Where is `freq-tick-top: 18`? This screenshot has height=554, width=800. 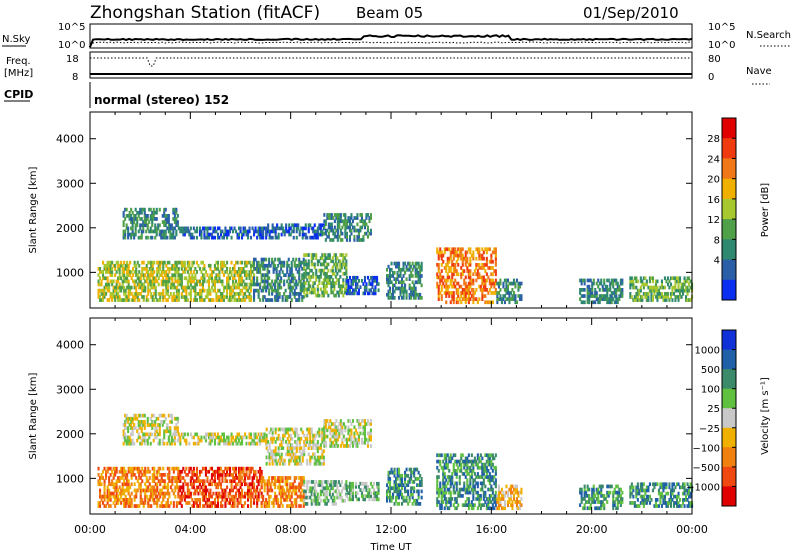 freq-tick-top: 18 is located at coordinates (72, 59).